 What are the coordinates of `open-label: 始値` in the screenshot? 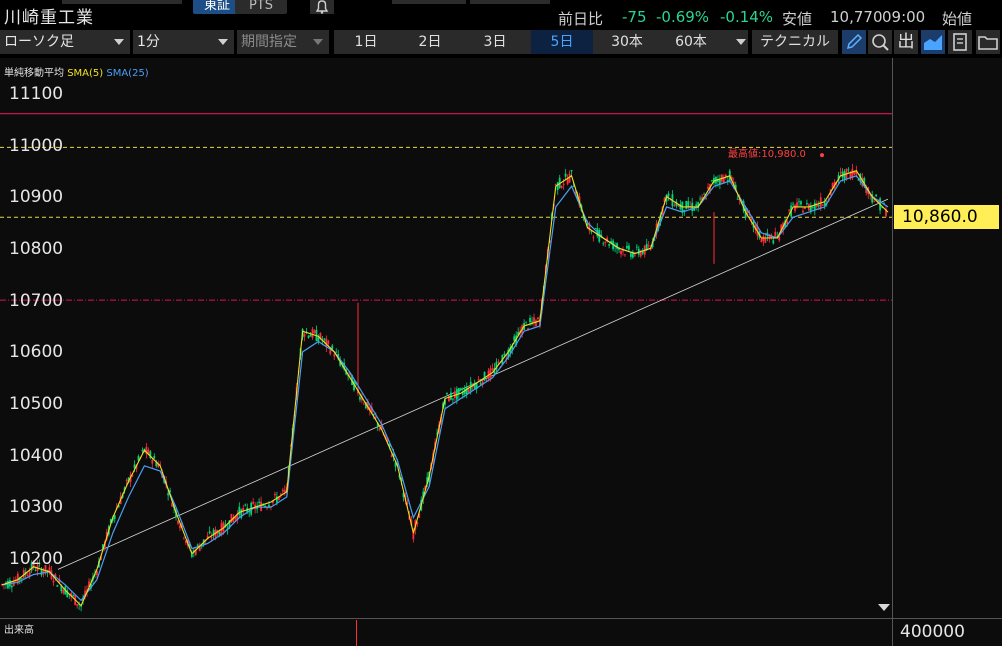 It's located at (957, 19).